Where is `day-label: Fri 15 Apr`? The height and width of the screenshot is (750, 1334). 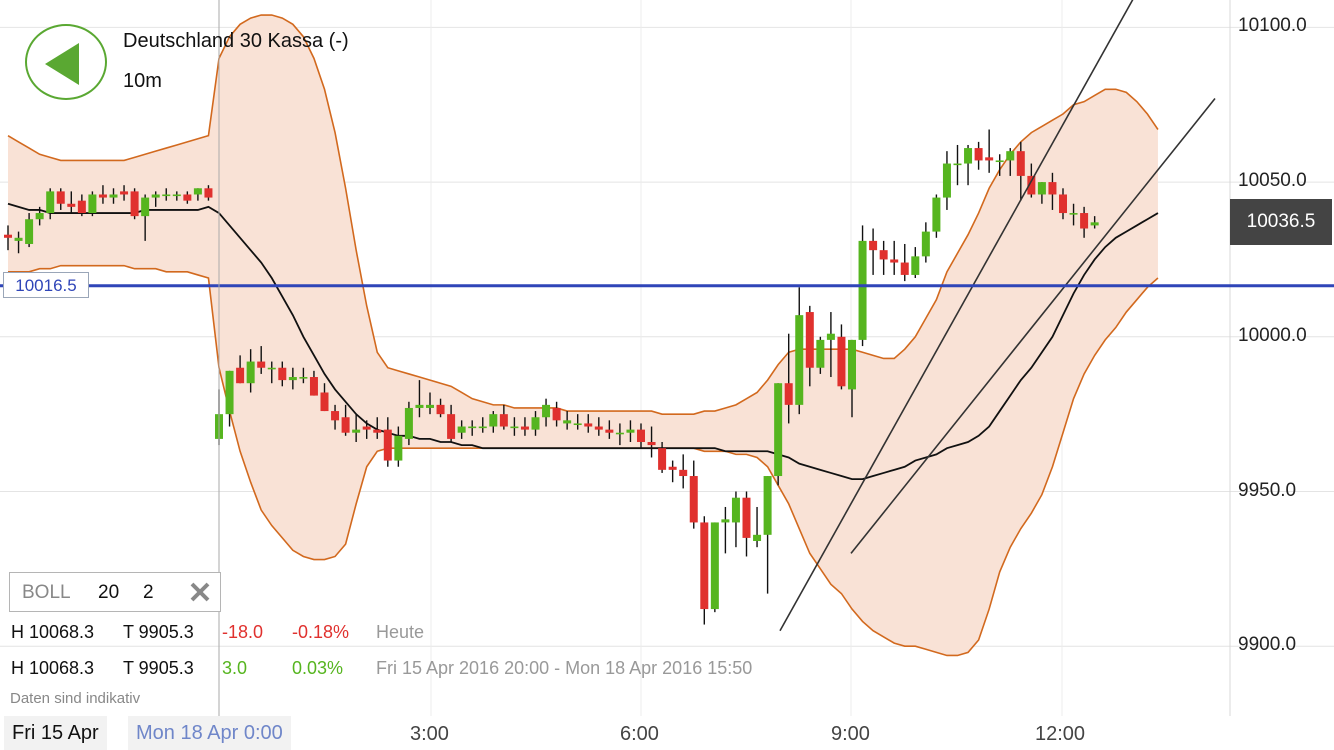
day-label: Fri 15 Apr is located at coordinates (55, 733).